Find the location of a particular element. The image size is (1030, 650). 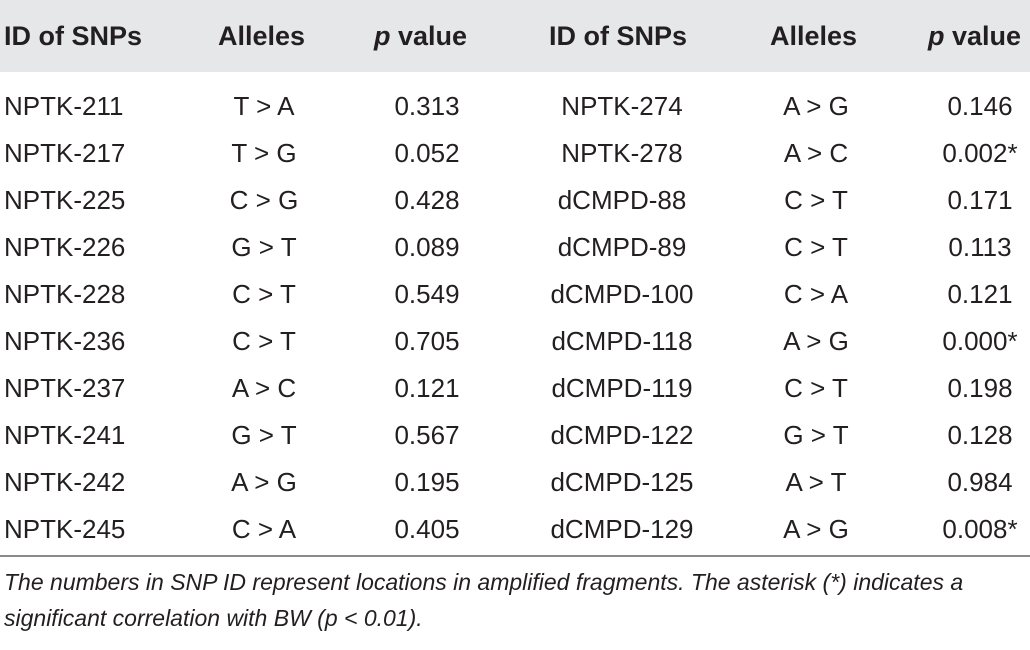

table-row: NPTK-242 A > G 0.195 dCMPD-125 A > T 0.984 is located at coordinates (515, 483).